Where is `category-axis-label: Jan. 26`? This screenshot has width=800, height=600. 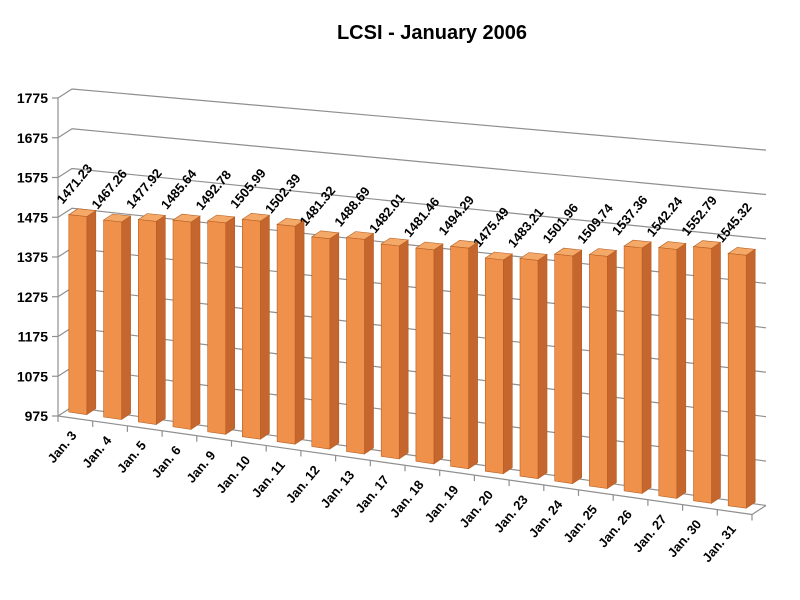
category-axis-label: Jan. 26 is located at coordinates (615, 528).